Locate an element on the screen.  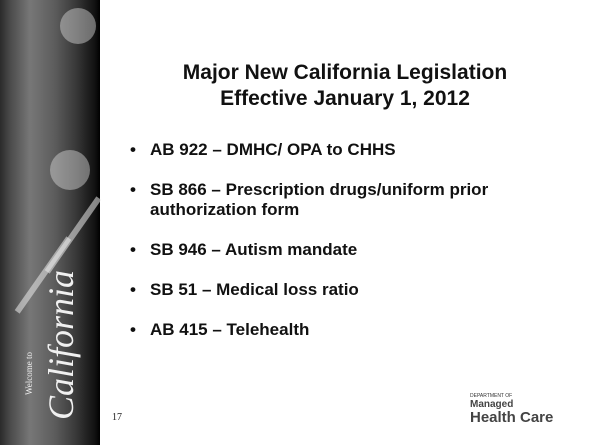
logo-department: DEPARTMENT OF is located at coordinates (491, 396).